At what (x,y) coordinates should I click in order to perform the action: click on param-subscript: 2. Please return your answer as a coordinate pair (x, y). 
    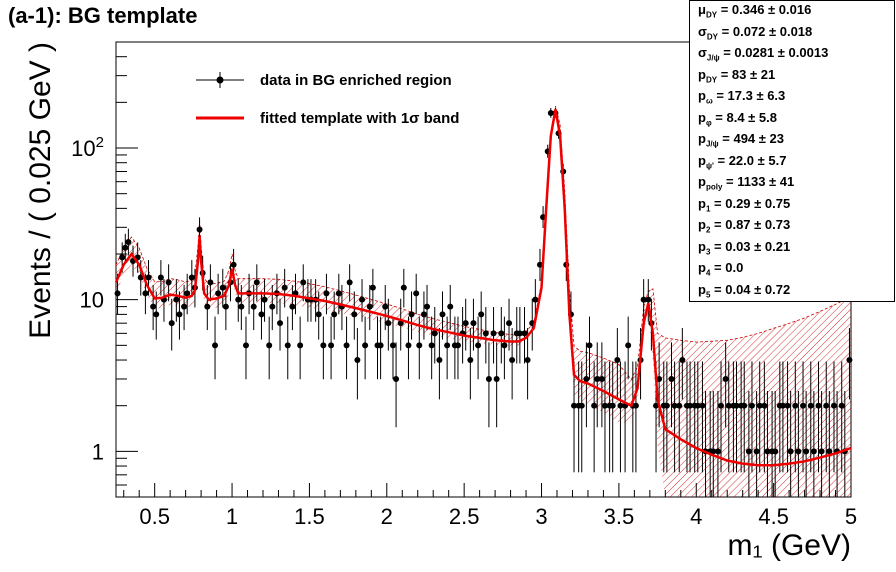
    Looking at the image, I should click on (708, 230).